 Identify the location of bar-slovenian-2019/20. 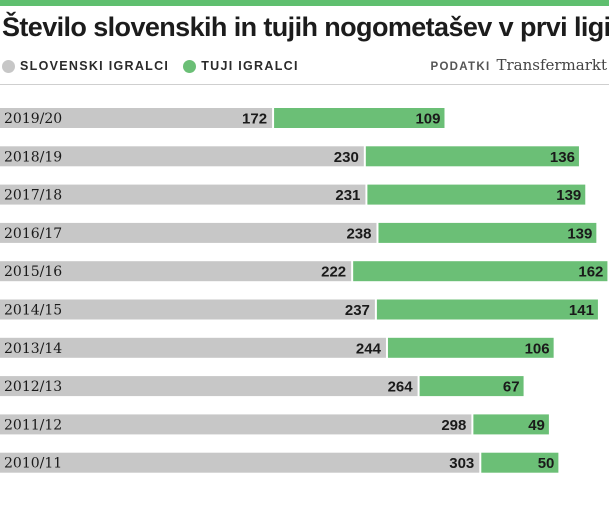
(136, 118).